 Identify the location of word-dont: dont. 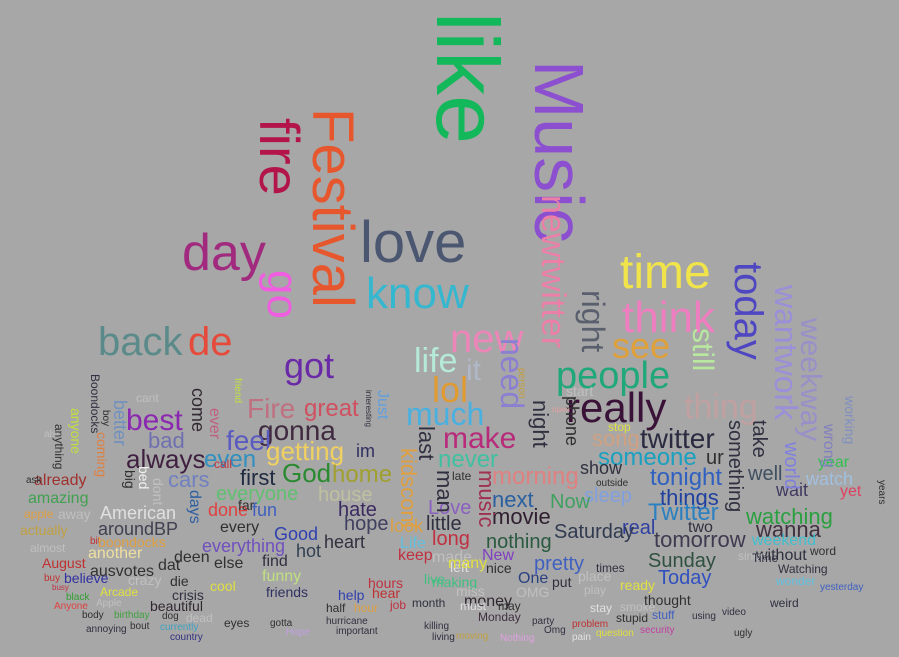
(158, 491).